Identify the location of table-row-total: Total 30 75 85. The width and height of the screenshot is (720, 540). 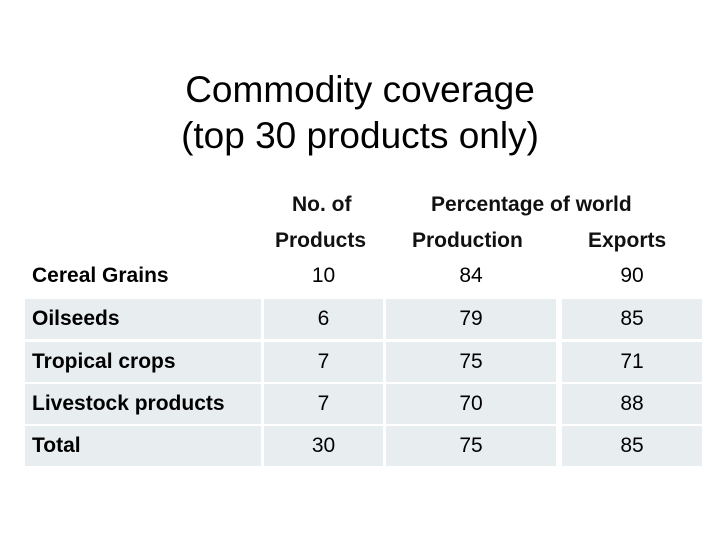
(363, 447).